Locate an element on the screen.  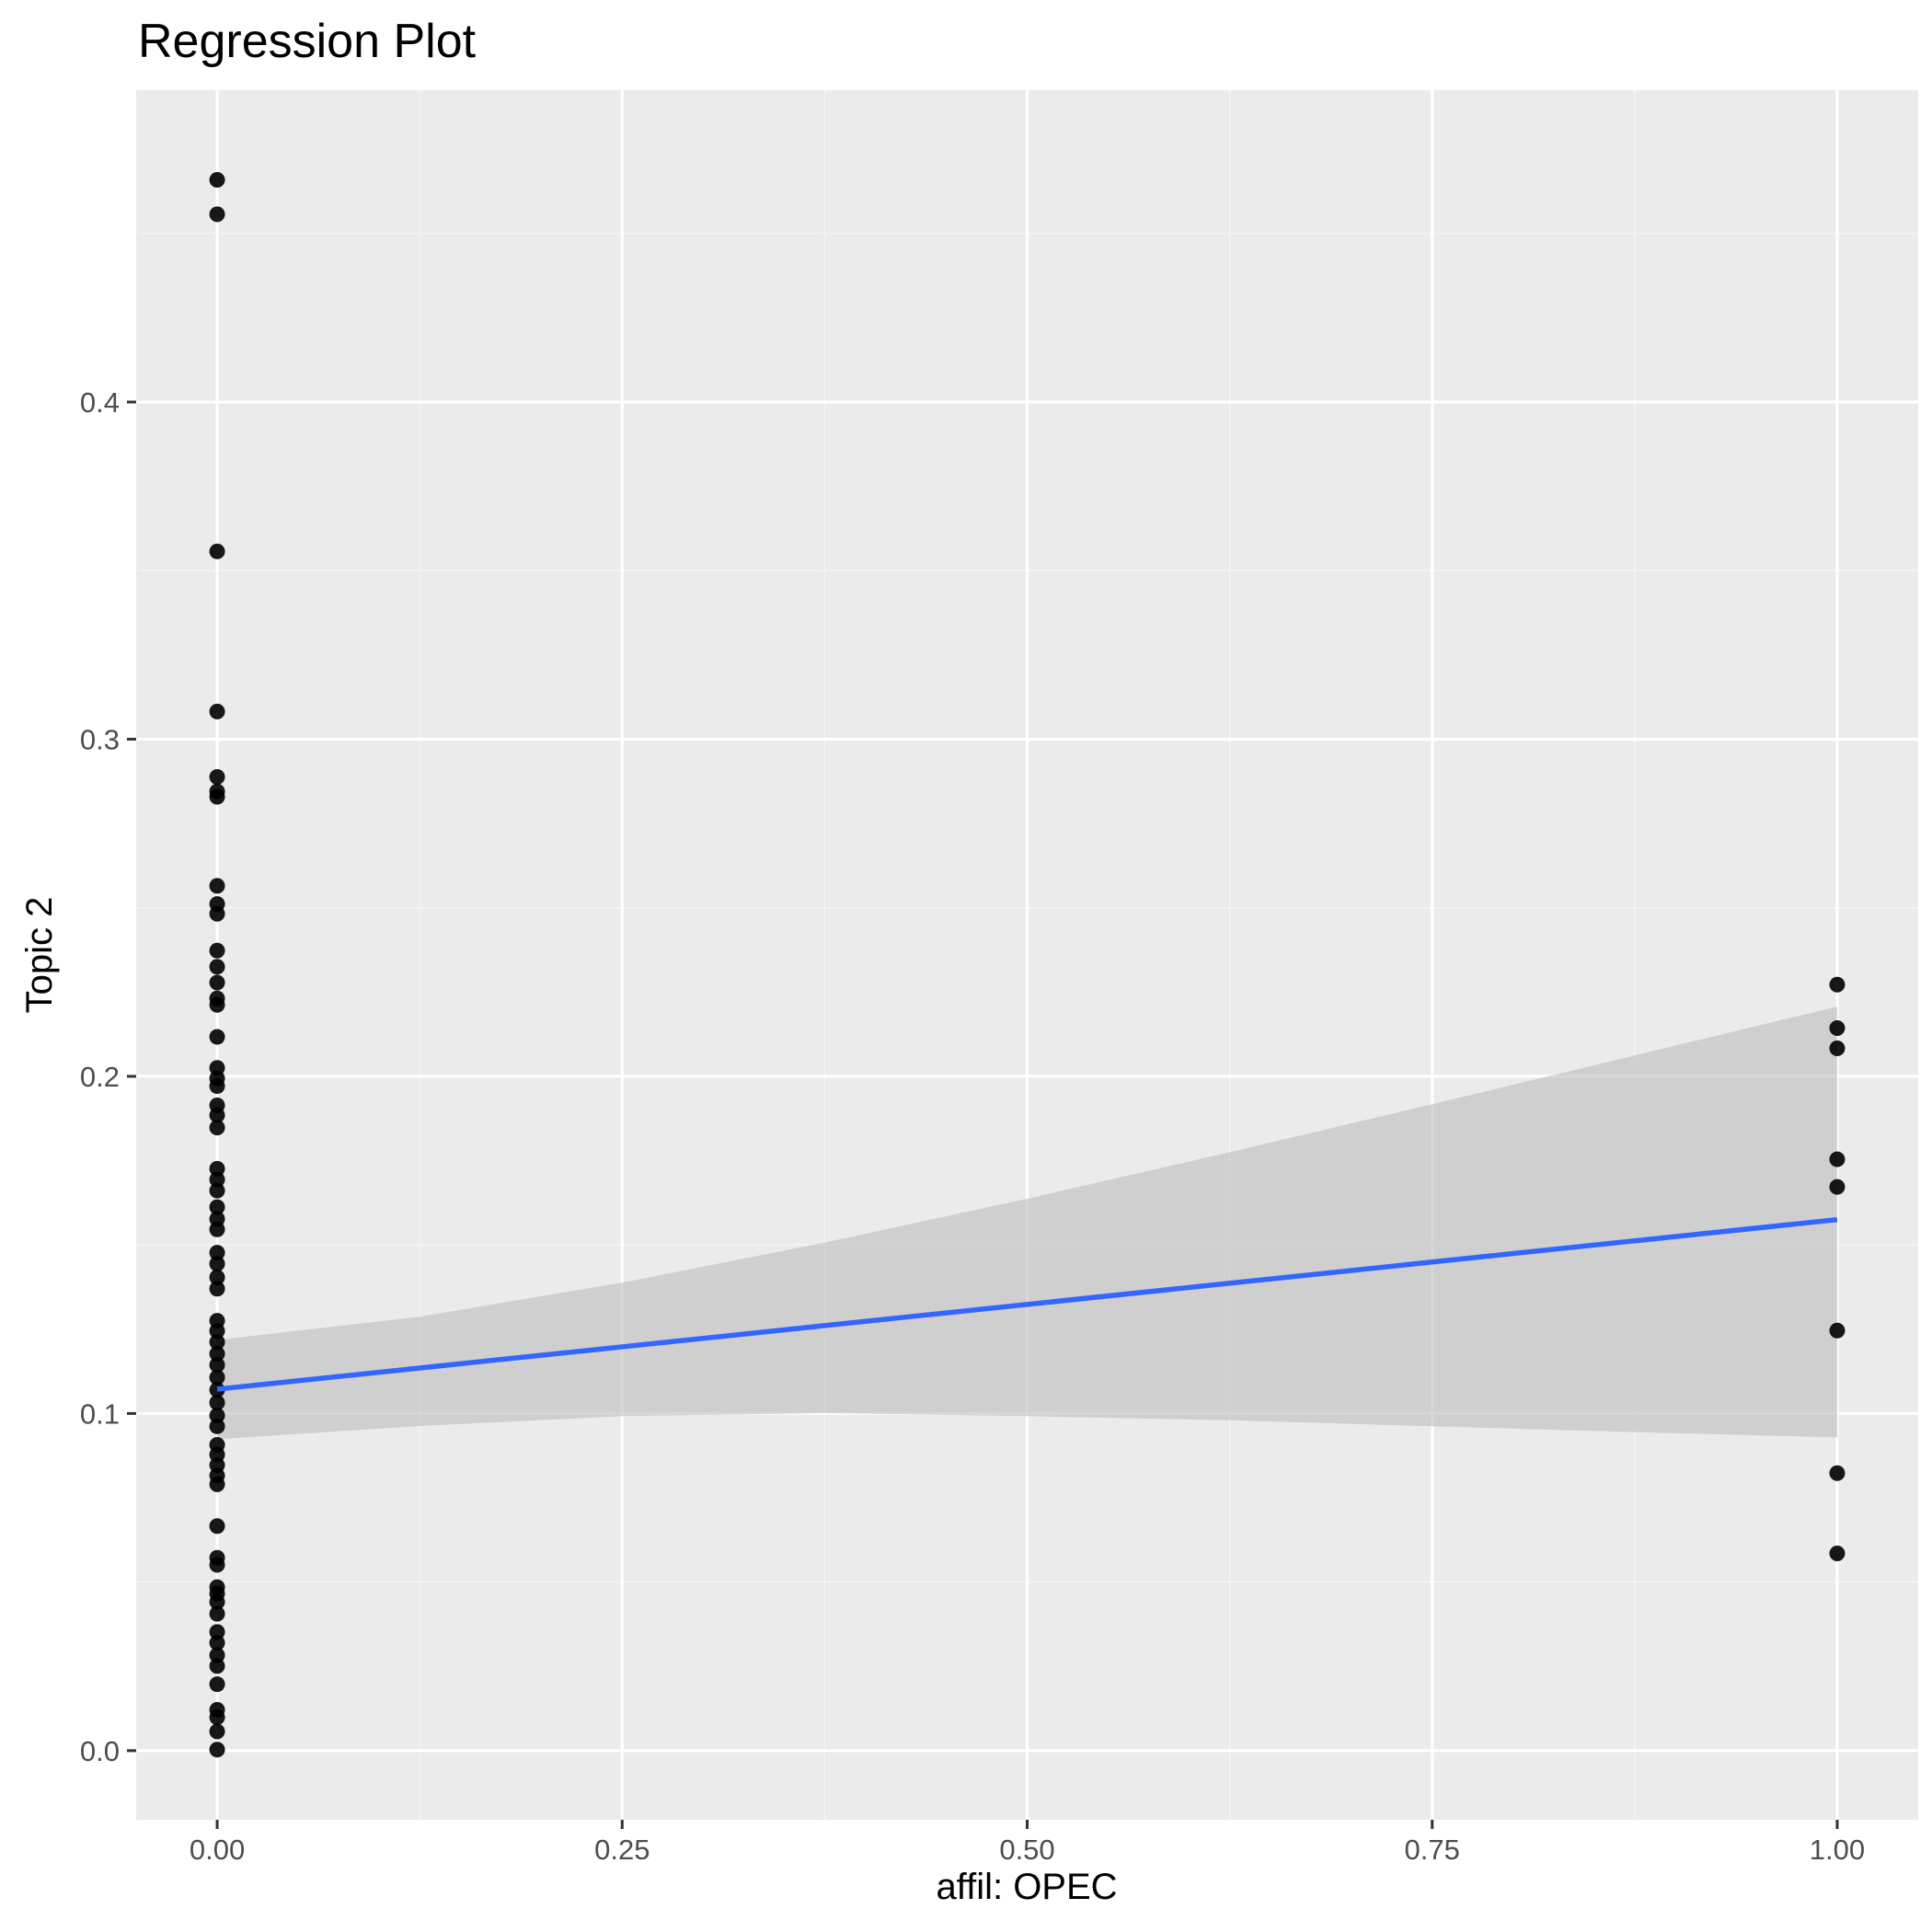
y-axis: 0.0 0.1 0.2 0.3 0.4 is located at coordinates (108, 1076).